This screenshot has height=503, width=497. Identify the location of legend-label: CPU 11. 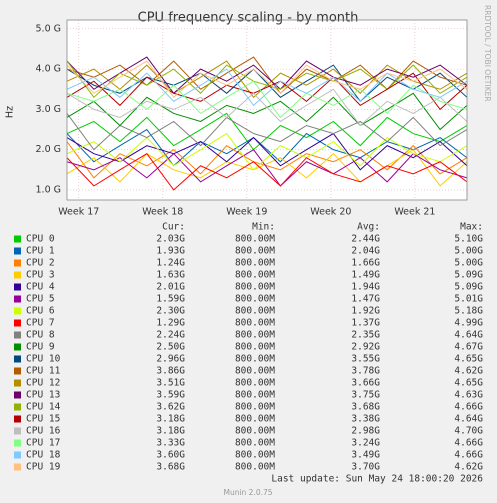
(43, 371).